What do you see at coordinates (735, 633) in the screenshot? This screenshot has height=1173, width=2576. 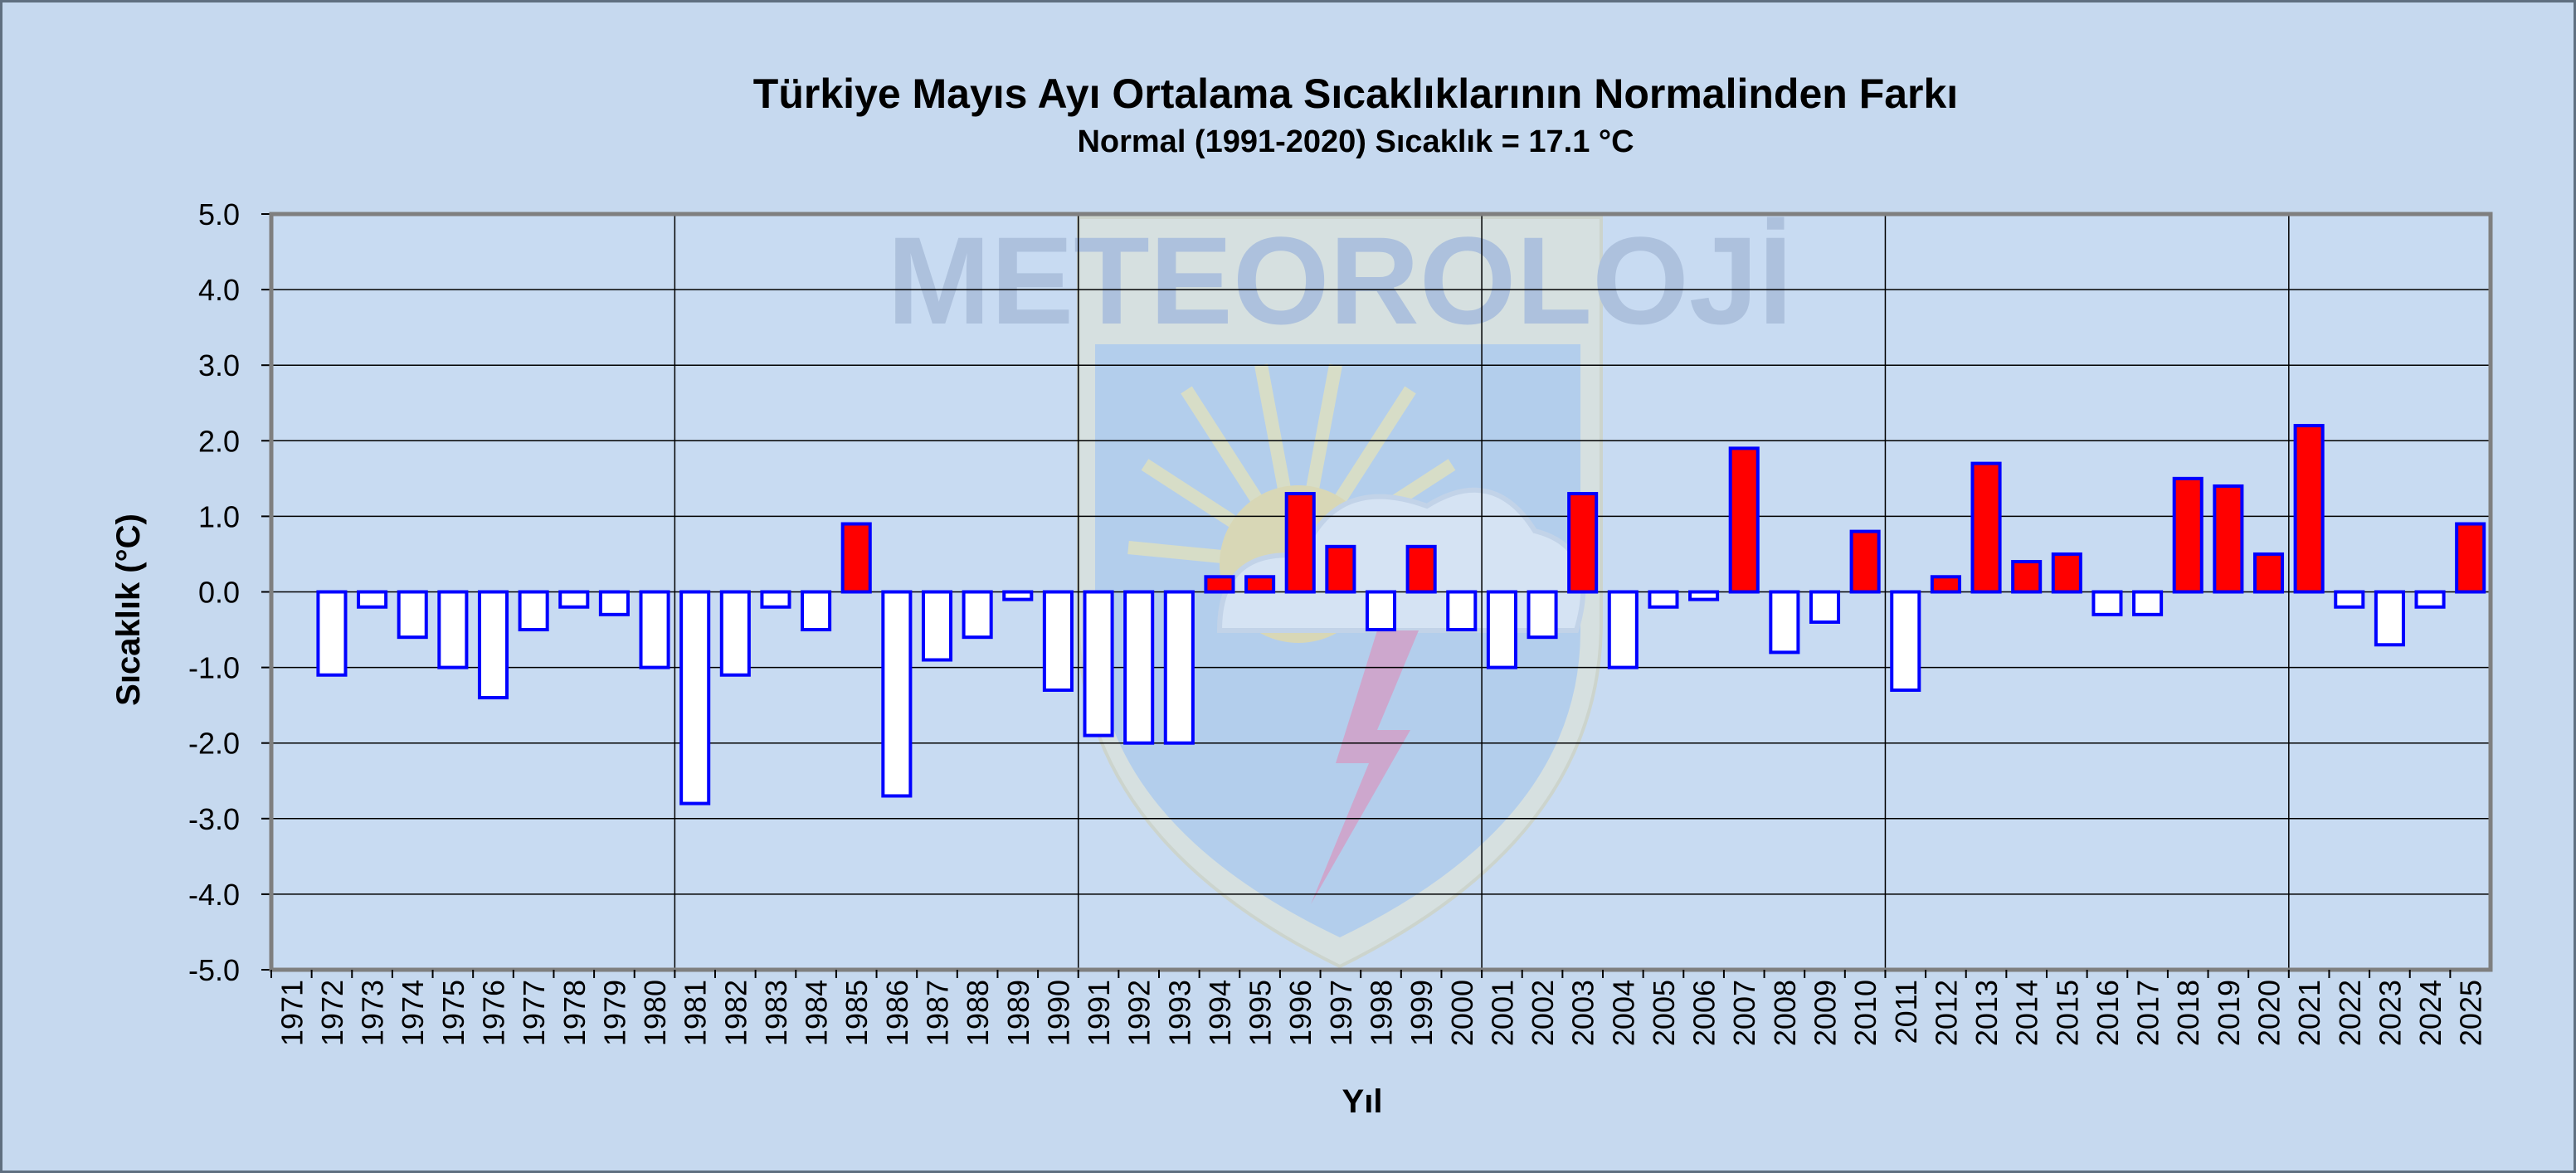 I see `bar-1982` at bounding box center [735, 633].